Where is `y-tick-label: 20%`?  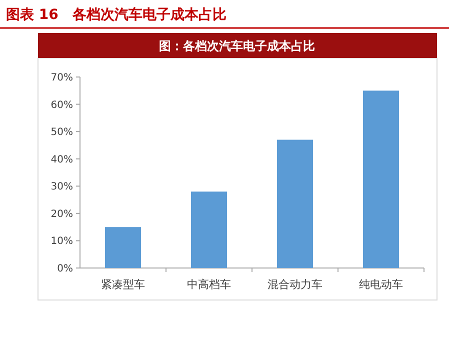
y-tick-label: 20% is located at coordinates (61, 214).